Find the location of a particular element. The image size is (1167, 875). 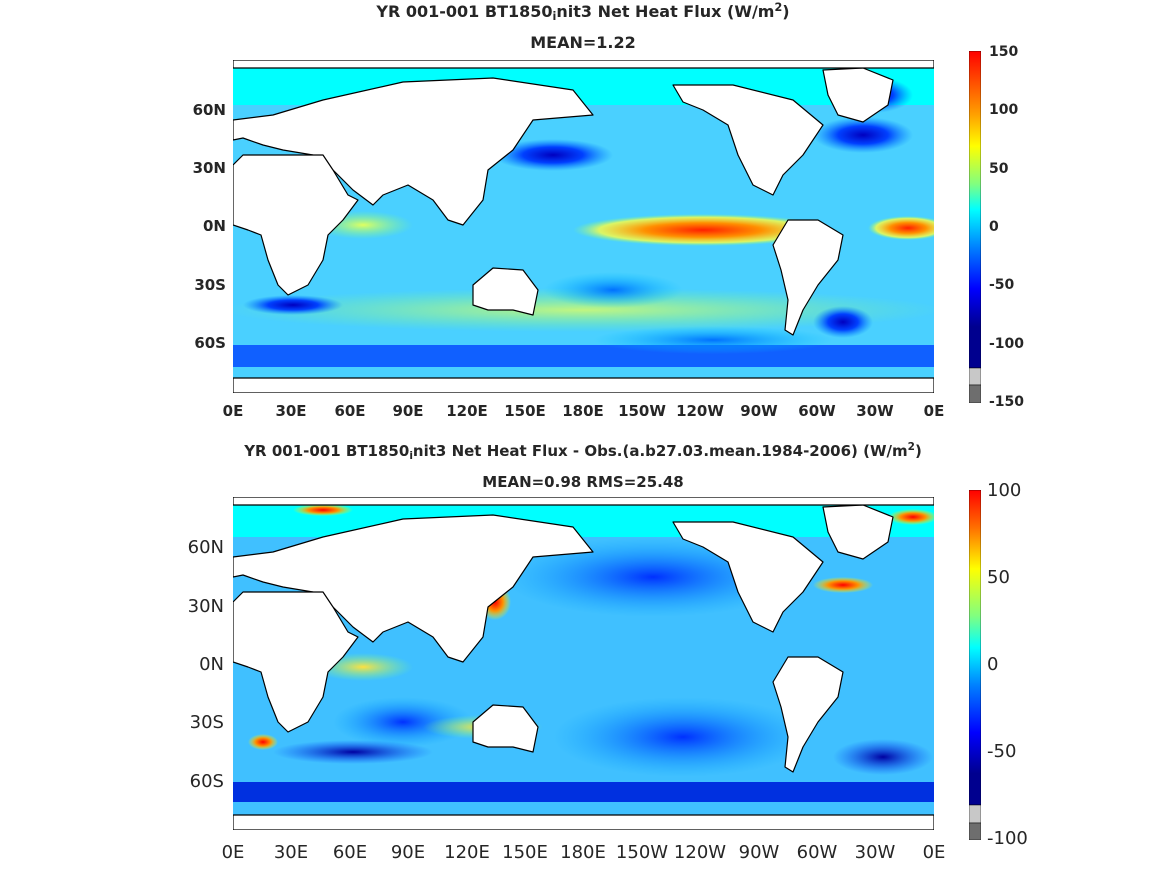

southern-warm-band is located at coordinates (583, 310).